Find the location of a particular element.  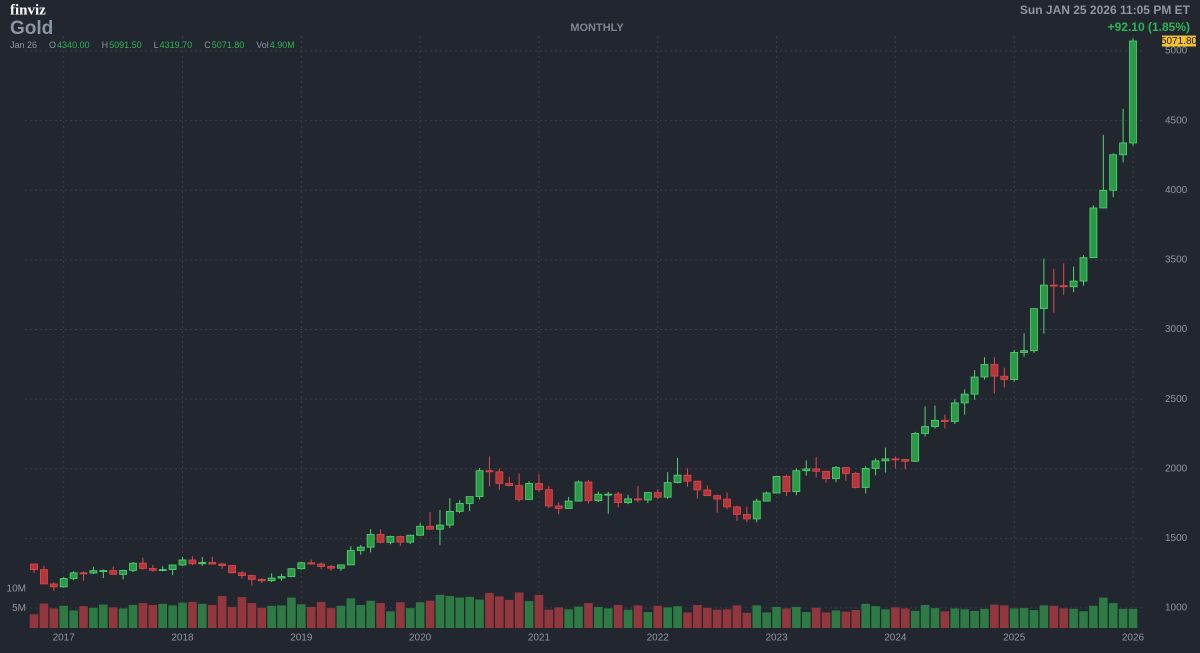

y-tick-label: 3500 is located at coordinates (1176, 260).